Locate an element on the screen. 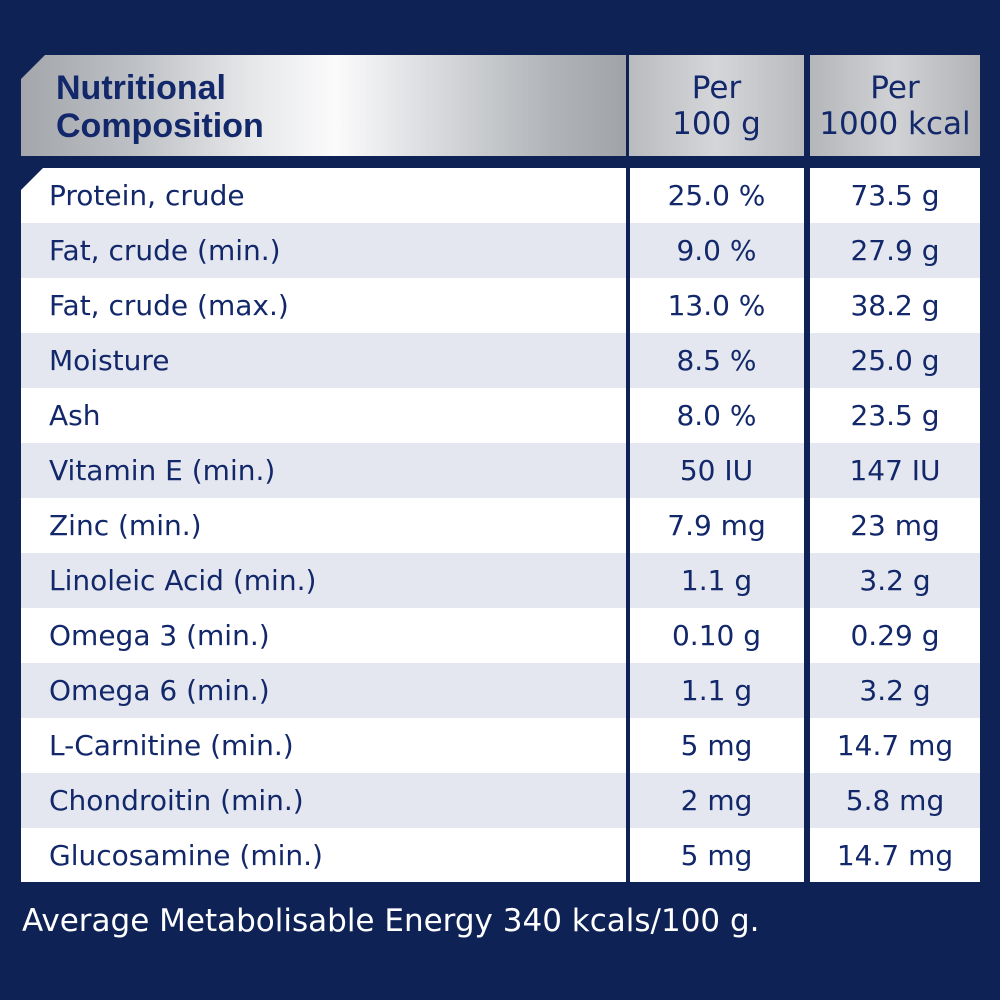 This screenshot has width=1000, height=1000. header-per-100g: Per 100 g is located at coordinates (716, 105).